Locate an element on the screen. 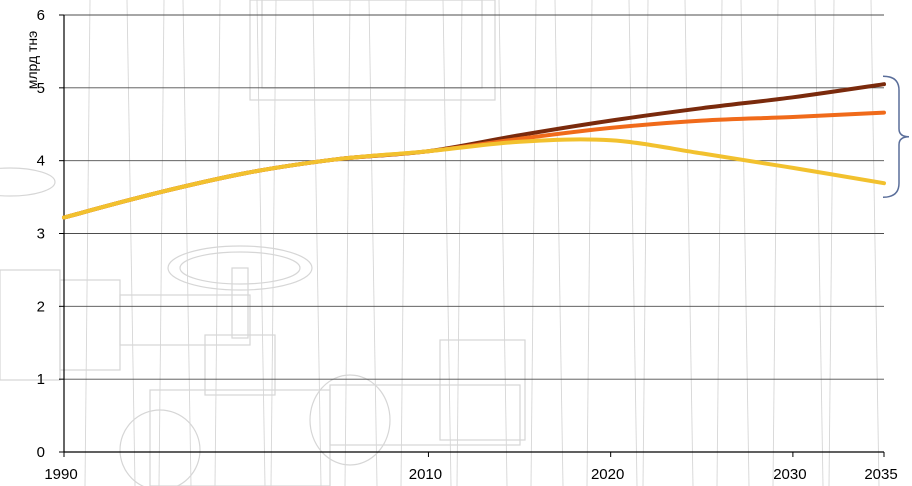 This screenshot has height=486, width=912. valve-bonnet is located at coordinates (240, 365).